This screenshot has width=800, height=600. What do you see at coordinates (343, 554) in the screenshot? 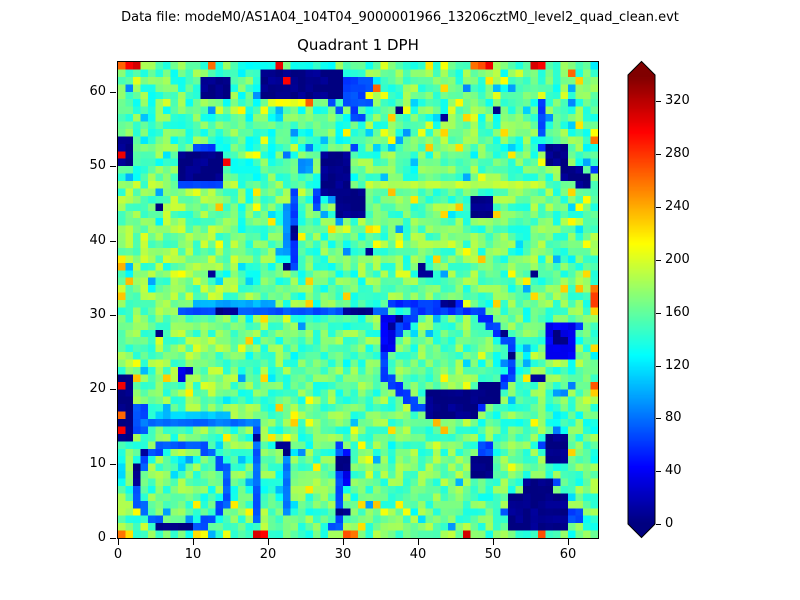
I see `x-tick-label: 30` at bounding box center [343, 554].